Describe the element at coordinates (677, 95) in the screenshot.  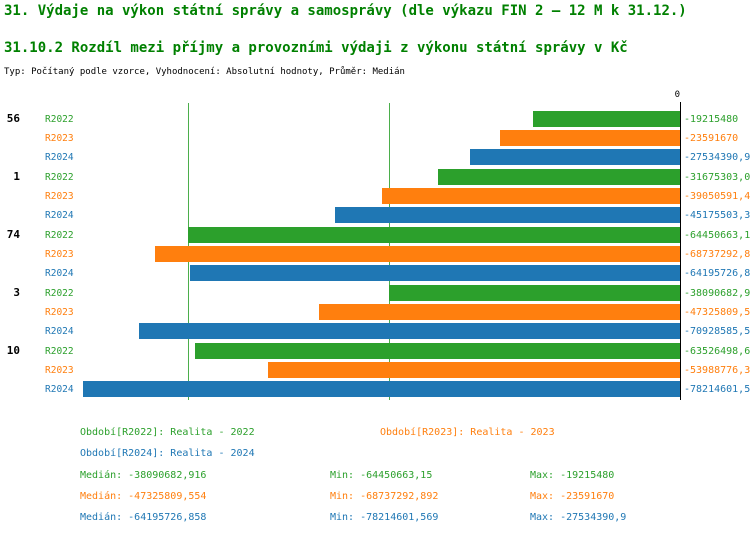
I see `axis-zero-label: 0` at that location.